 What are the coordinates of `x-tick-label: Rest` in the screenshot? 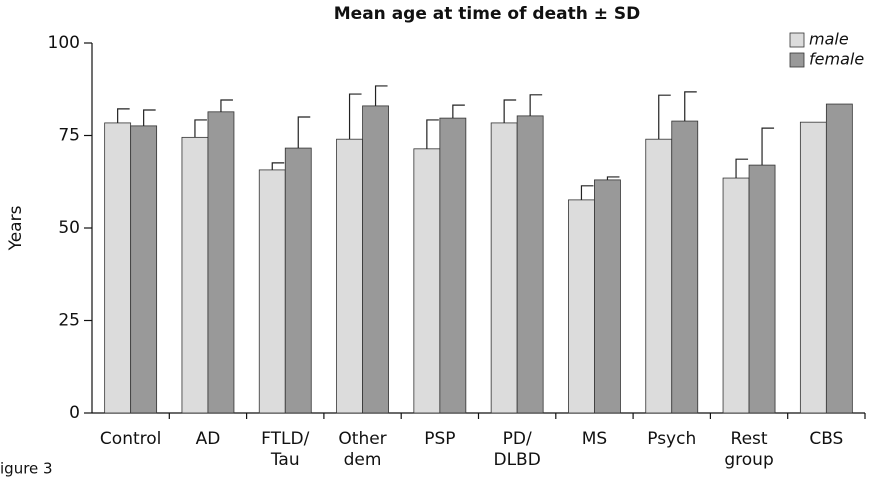 It's located at (749, 439).